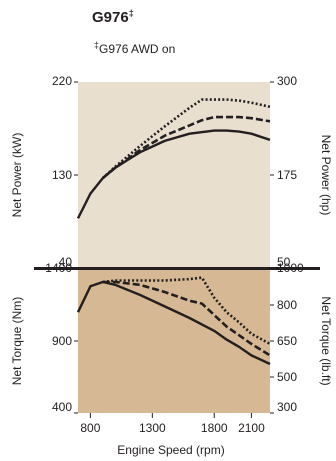 Image resolution: width=336 pixels, height=461 pixels. Describe the element at coordinates (287, 341) in the screenshot. I see `torque-y-right-tick-label: 650` at that location.